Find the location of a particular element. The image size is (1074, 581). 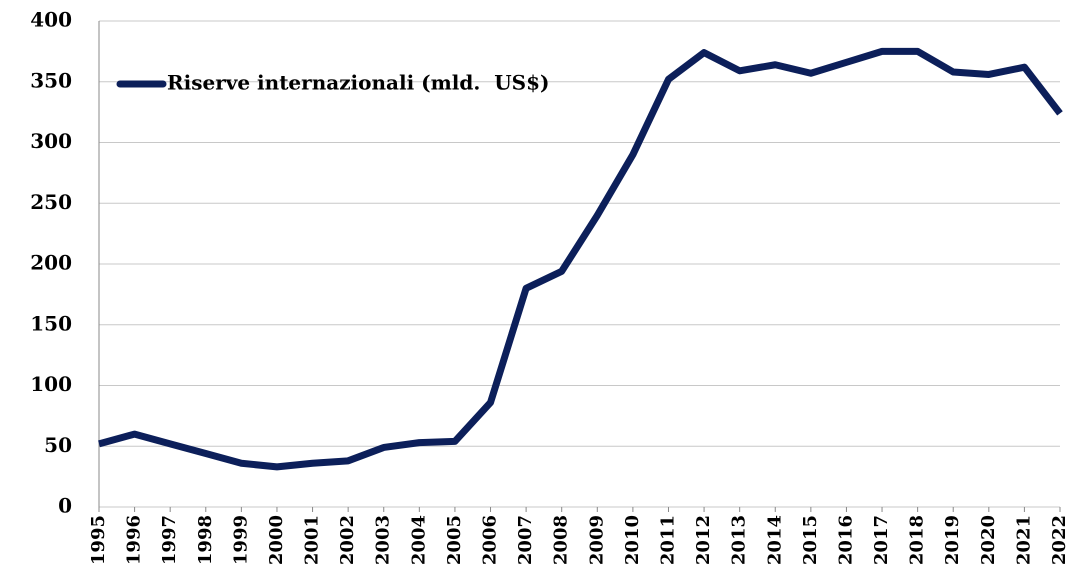

x-tick-label: 1996 is located at coordinates (134, 540).